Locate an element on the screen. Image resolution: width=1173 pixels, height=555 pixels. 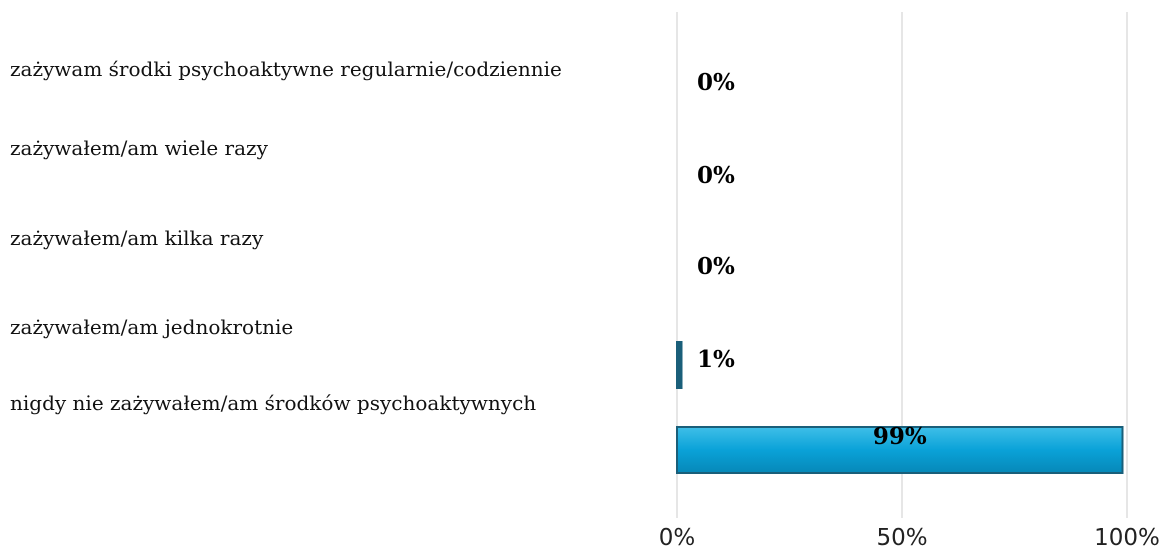
category-label: zażywałem/am wiele razy is located at coordinates (139, 148).